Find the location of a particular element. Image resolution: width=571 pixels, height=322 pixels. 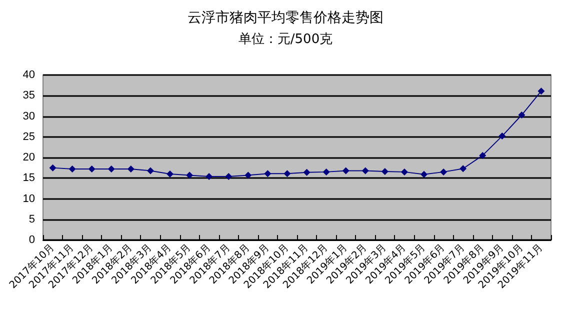

y-tick-label: 5 is located at coordinates (31, 219).